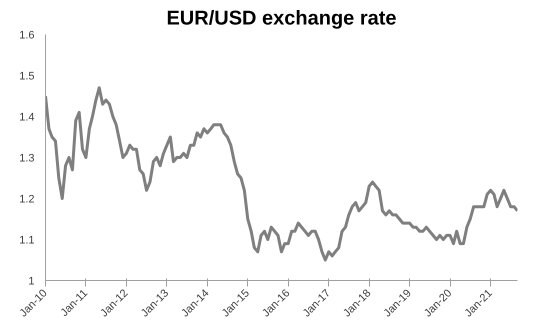 The width and height of the screenshot is (542, 326). What do you see at coordinates (27, 76) in the screenshot?
I see `y-tick-label: 1.5` at bounding box center [27, 76].